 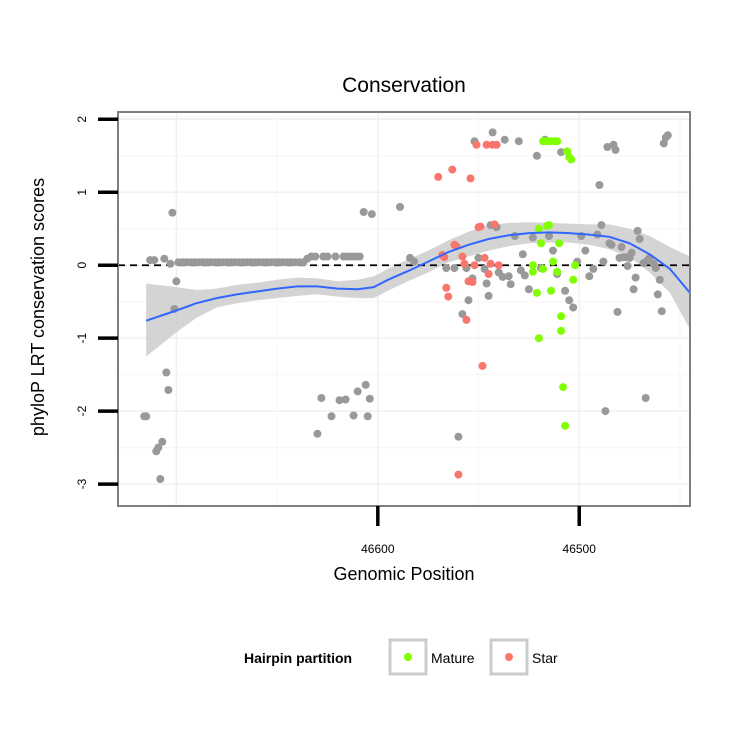 What do you see at coordinates (82, 410) in the screenshot?
I see `y-tick-label-1: -2` at bounding box center [82, 410].